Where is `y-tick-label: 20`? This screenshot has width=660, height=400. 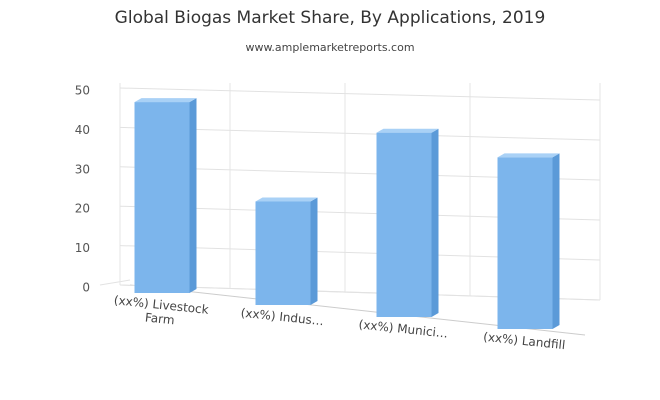
y-tick-label: 20 is located at coordinates (82, 209).